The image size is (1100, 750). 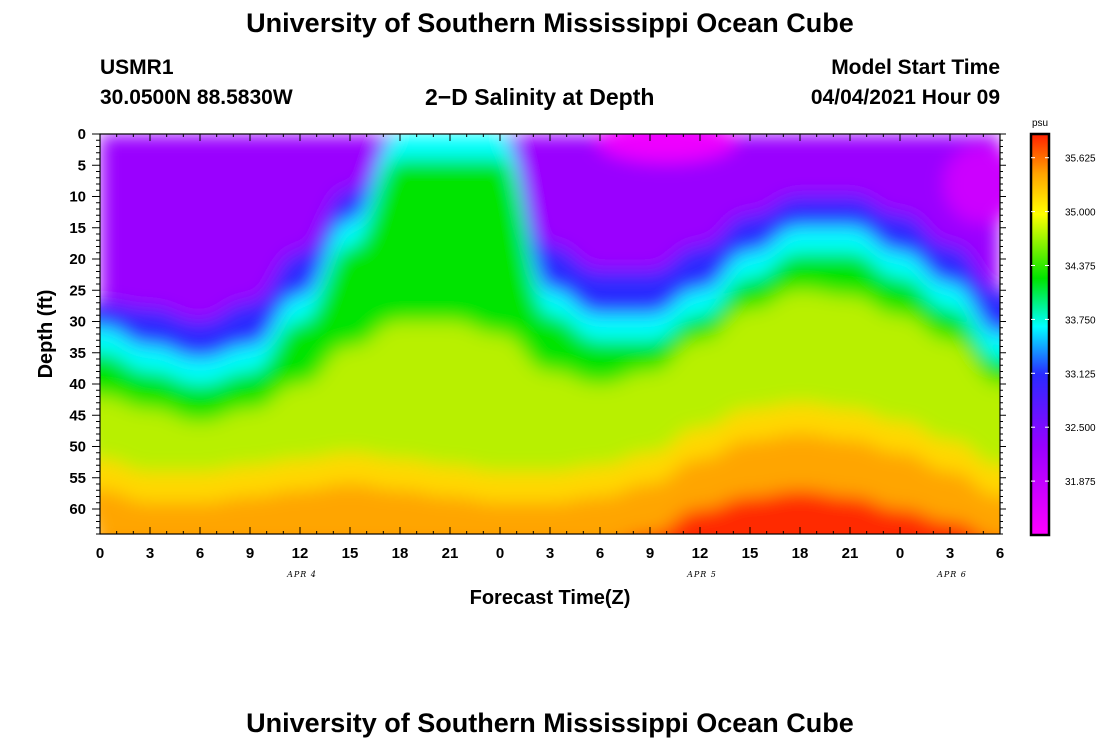 What do you see at coordinates (550, 598) in the screenshot?
I see `x-axis-label: Forecast Time(Z)` at bounding box center [550, 598].